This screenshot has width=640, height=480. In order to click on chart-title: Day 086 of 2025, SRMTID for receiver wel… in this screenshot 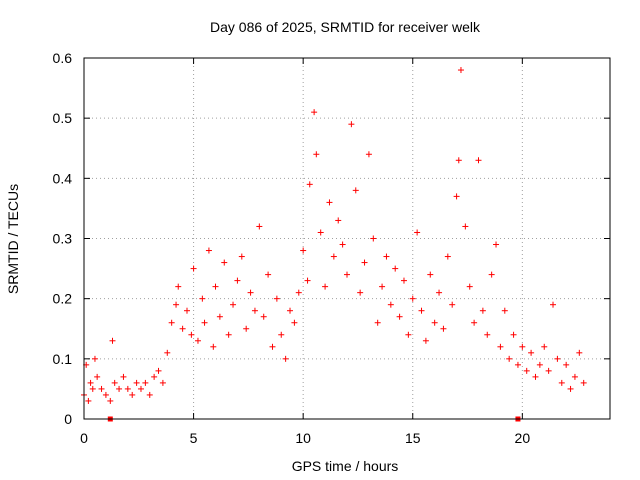, I will do `click(345, 27)`.